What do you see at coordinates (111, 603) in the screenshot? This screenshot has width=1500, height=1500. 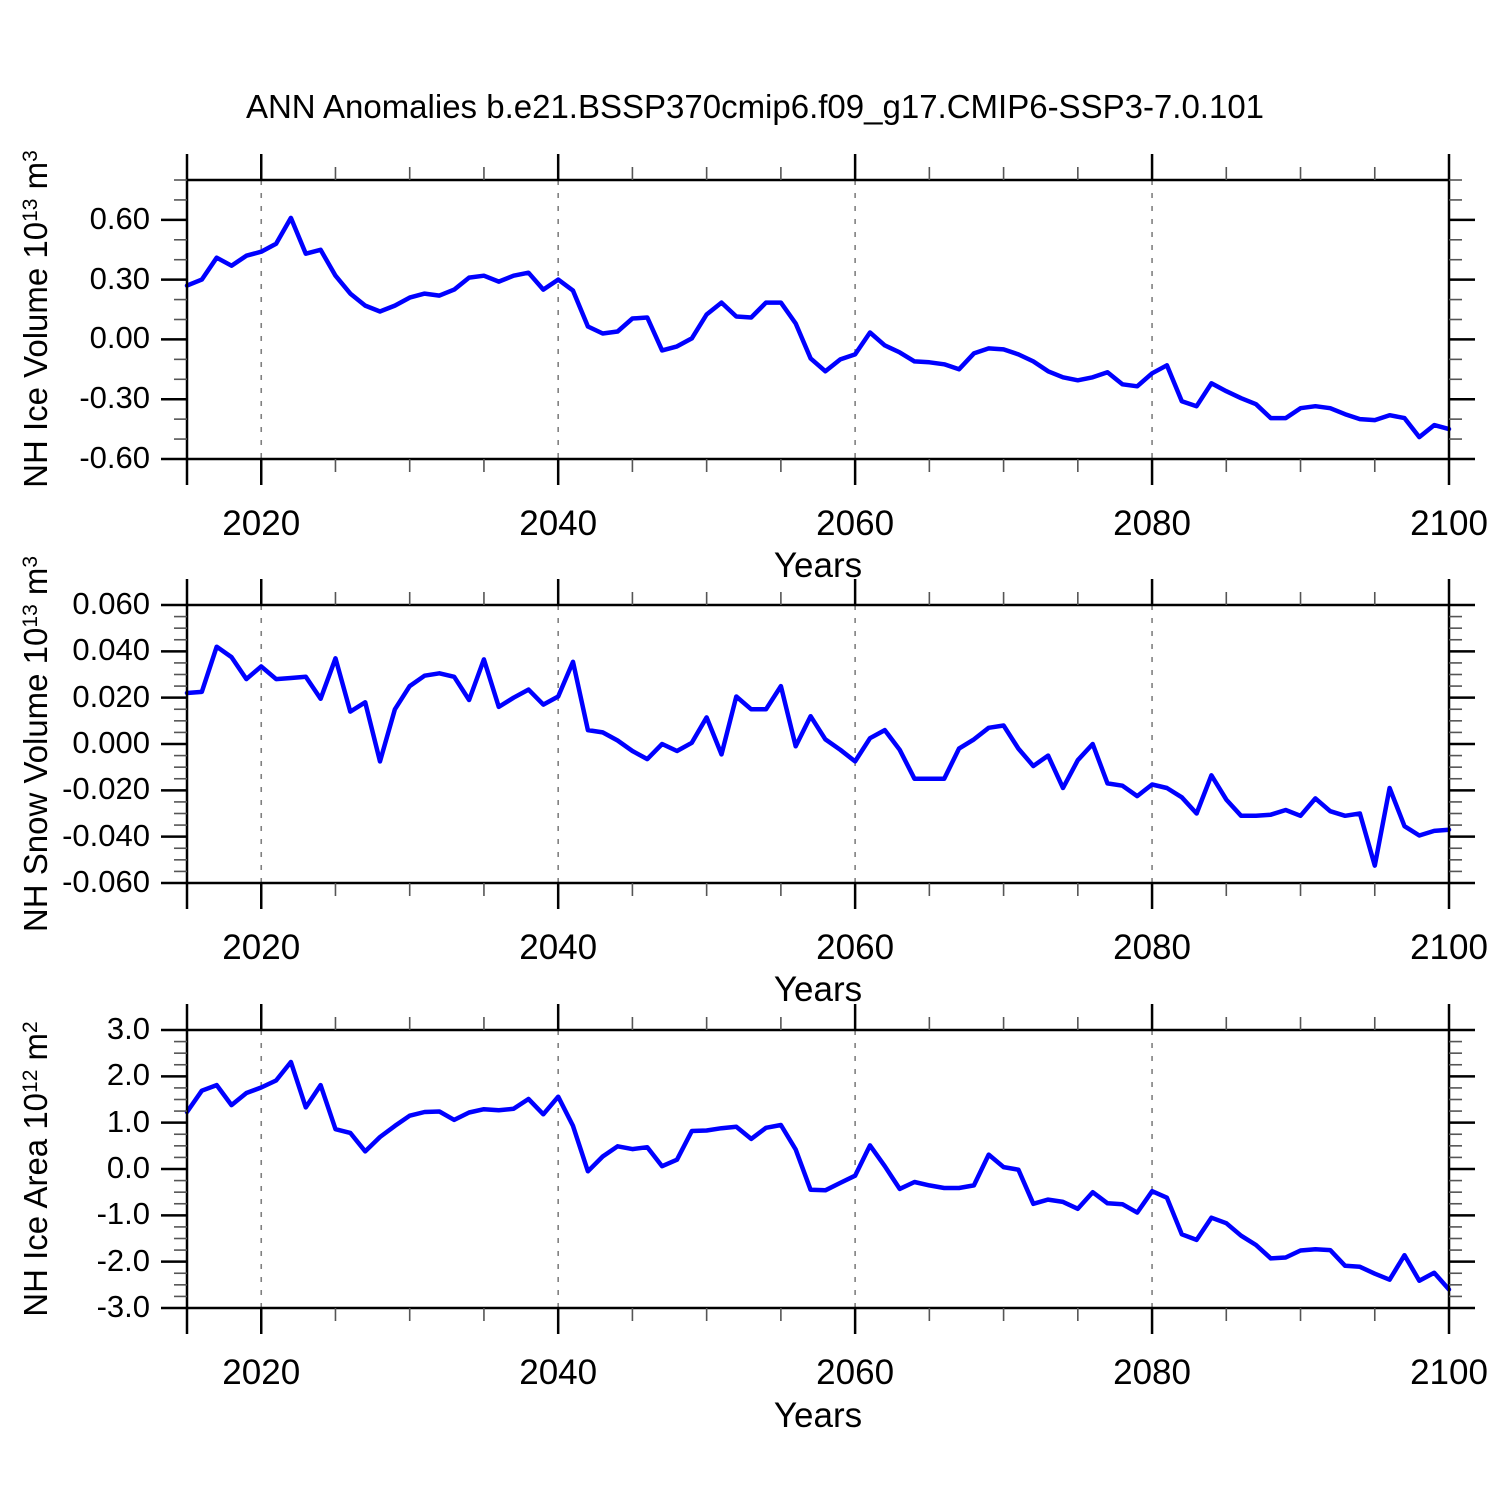 I see `y-tick-label: 0.060` at bounding box center [111, 603].